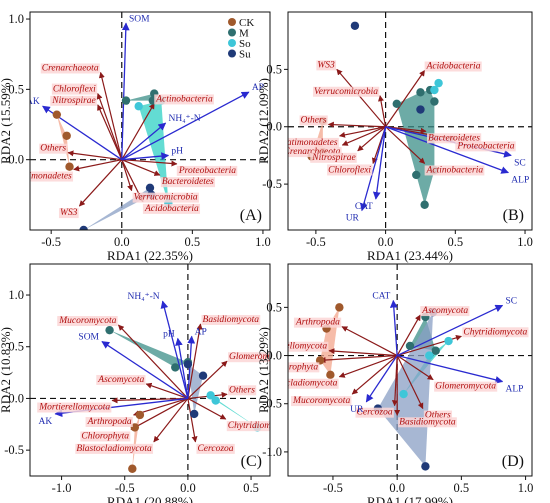  I want to click on x-tick-label: 0.5, so click(193, 242).